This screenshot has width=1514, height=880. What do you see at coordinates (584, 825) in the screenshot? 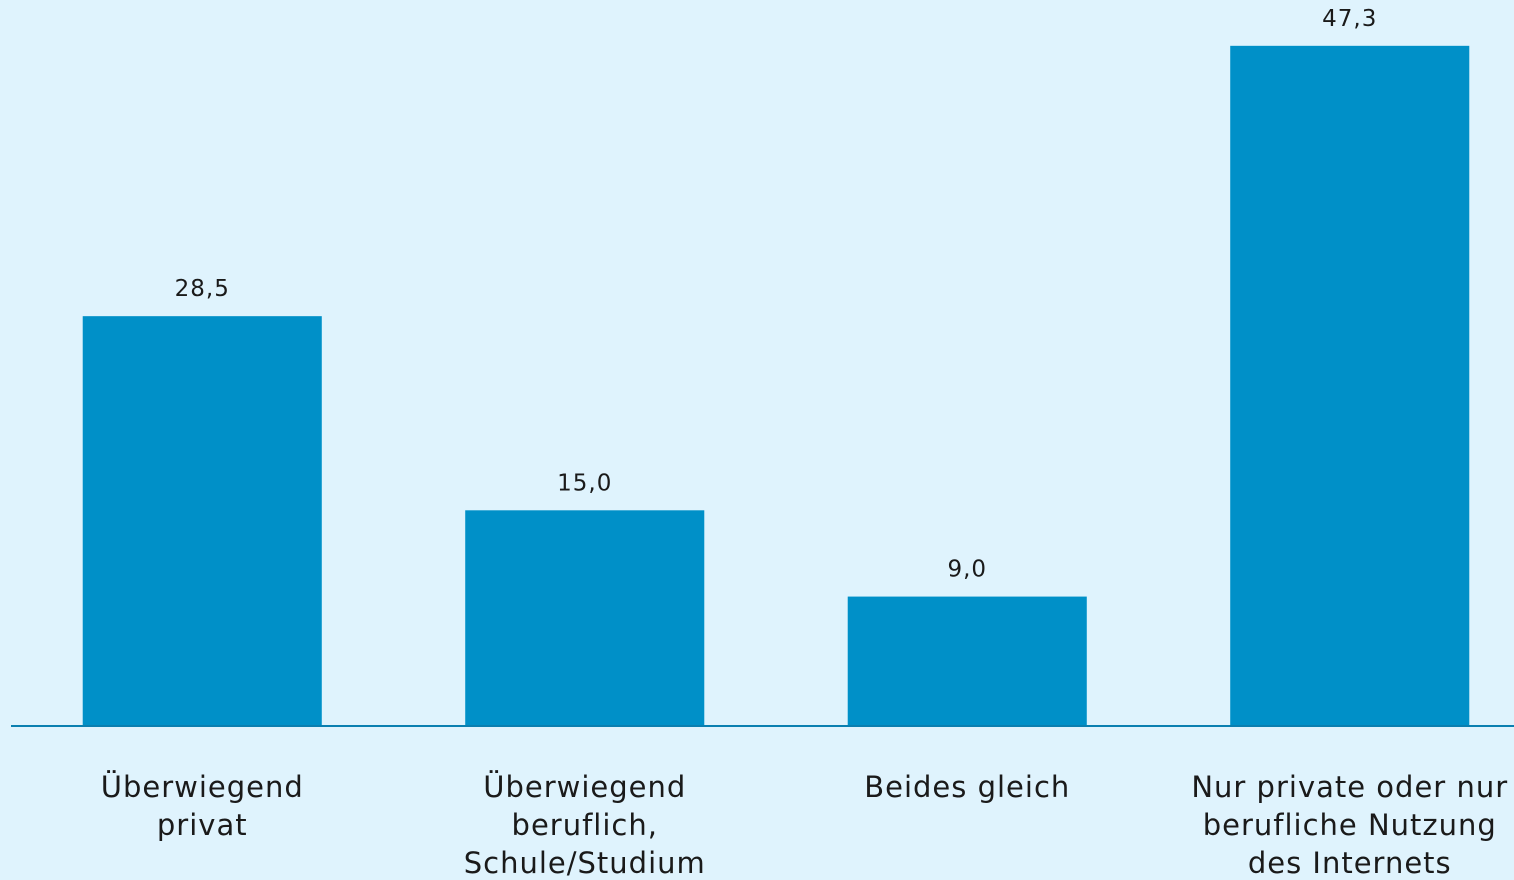
I see `x-tick-label: Überwiegend beruflich, Schule/Studium` at bounding box center [584, 825].